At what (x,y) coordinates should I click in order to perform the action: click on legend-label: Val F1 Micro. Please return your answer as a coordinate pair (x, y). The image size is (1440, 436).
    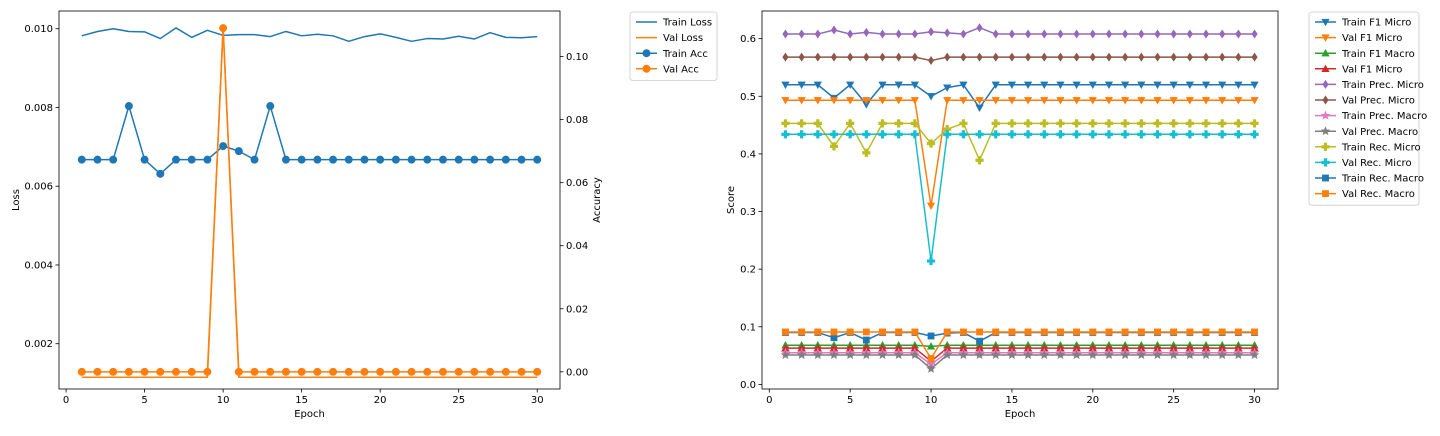
    Looking at the image, I should click on (1372, 38).